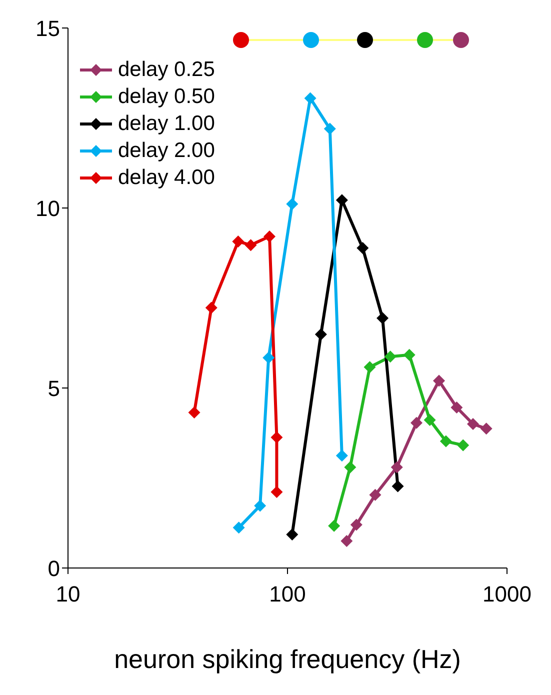 The width and height of the screenshot is (551, 695). I want to click on x-axis-title: neuron spiking frequency (Hz), so click(287, 659).